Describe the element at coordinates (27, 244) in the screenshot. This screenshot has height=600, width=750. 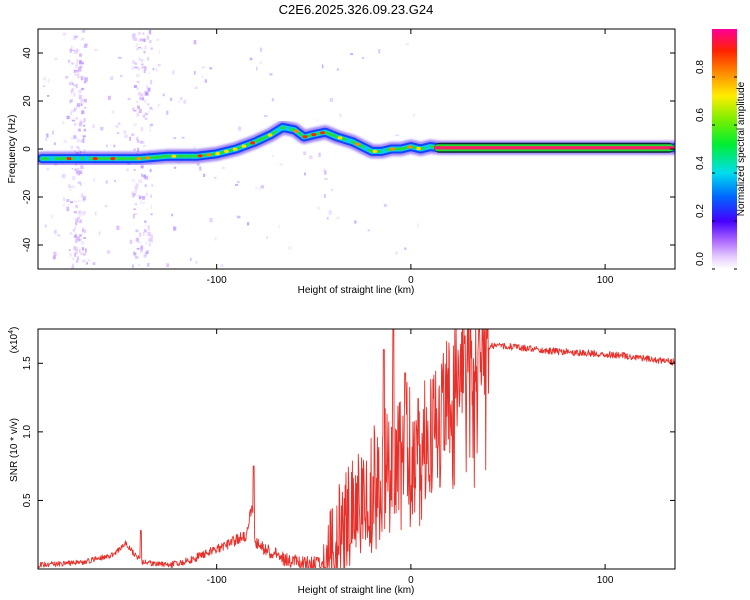
I see `y-tick-label: -40` at that location.